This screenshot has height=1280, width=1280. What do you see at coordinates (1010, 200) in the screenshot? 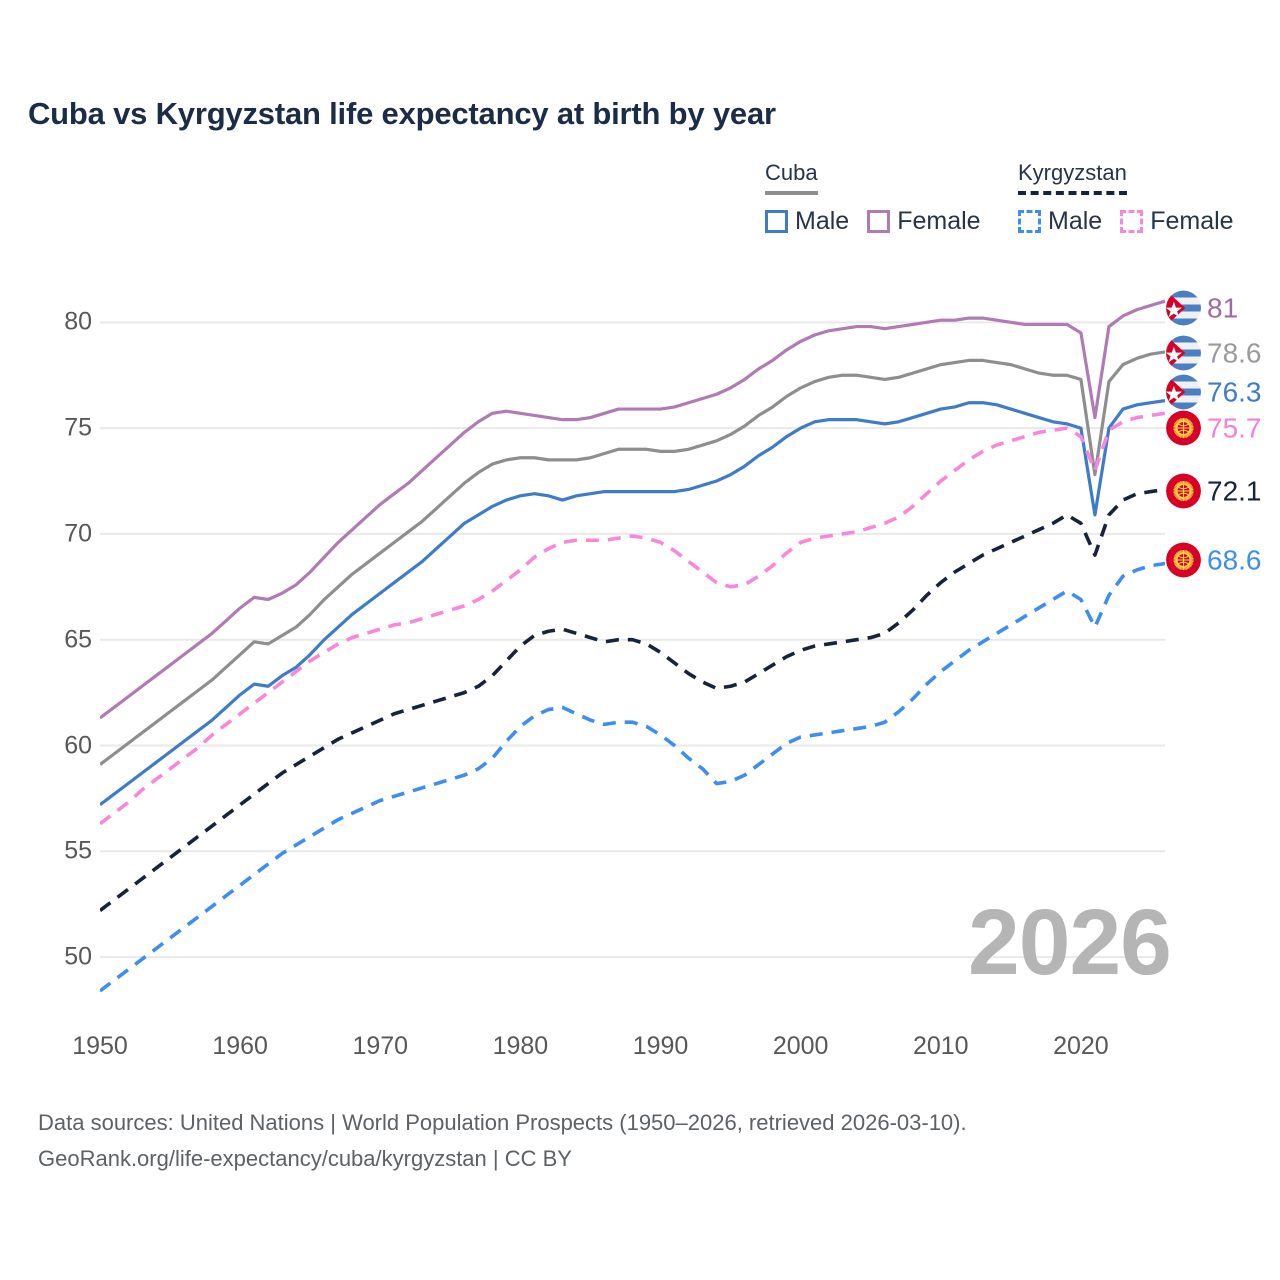
I see `chart-legend: Cuba Male Female Kyrgyzstan Male` at bounding box center [1010, 200].